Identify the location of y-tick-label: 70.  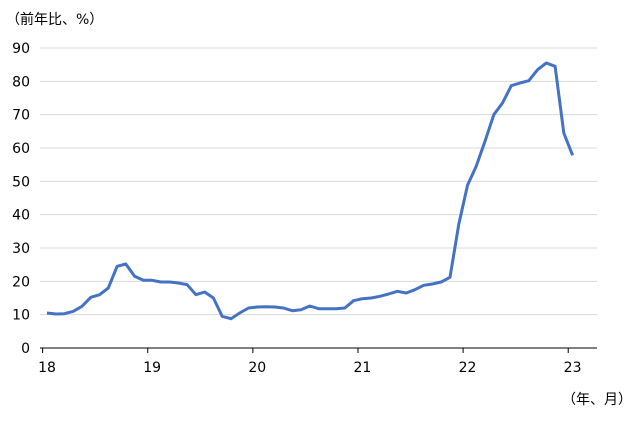
(21, 116).